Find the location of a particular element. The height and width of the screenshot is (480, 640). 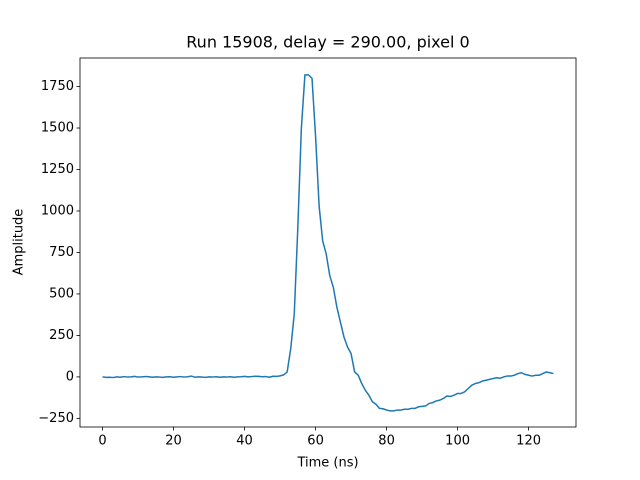

x-tick-label: 80 is located at coordinates (386, 441).